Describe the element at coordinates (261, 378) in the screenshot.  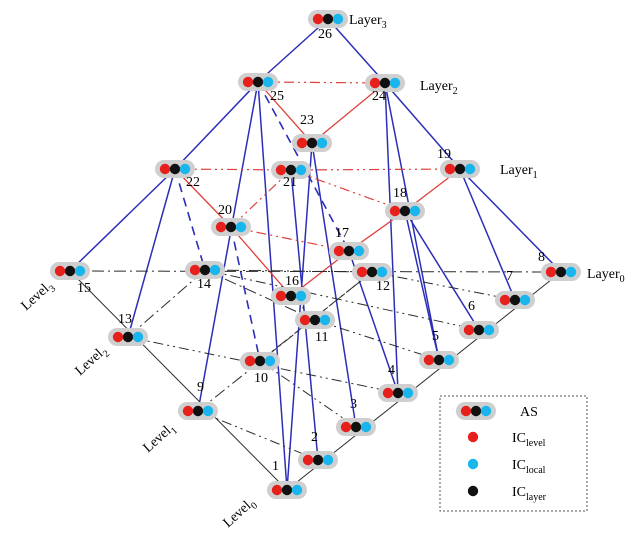
I see `node-label-10: 10` at that location.